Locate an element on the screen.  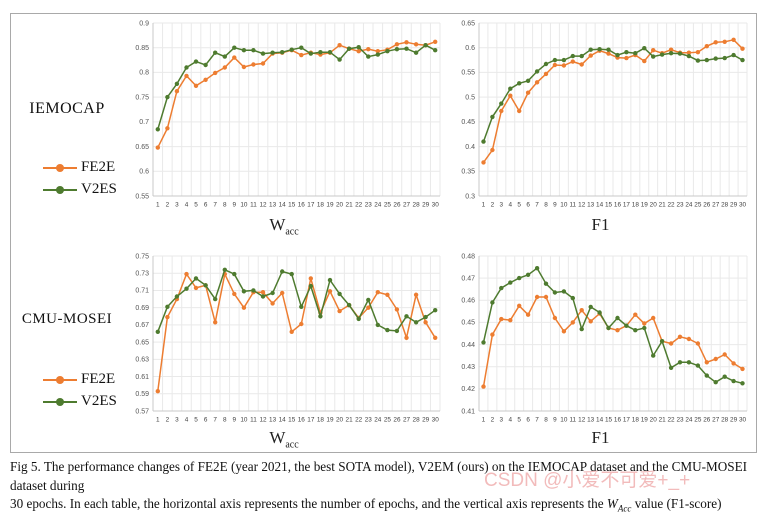
svg-text: 0.3 is located at coordinates (470, 196).